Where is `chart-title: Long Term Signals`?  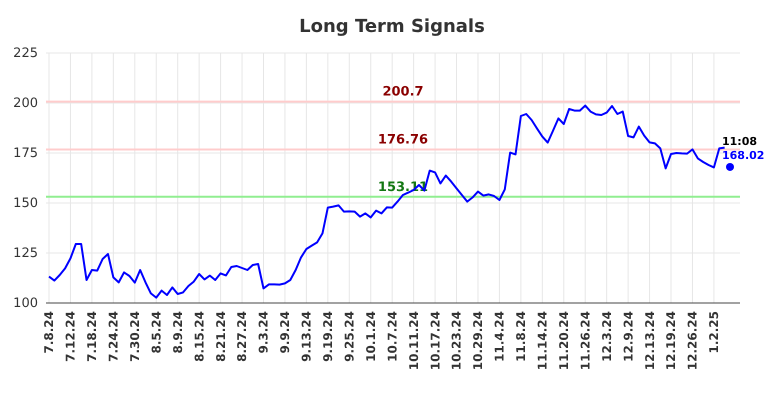
chart-title: Long Term Signals is located at coordinates (392, 26).